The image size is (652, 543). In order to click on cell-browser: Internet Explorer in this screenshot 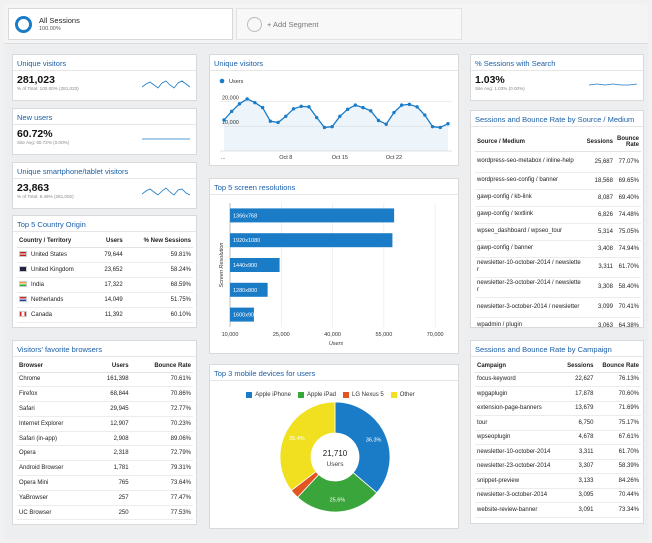, I will do `click(41, 423)`.